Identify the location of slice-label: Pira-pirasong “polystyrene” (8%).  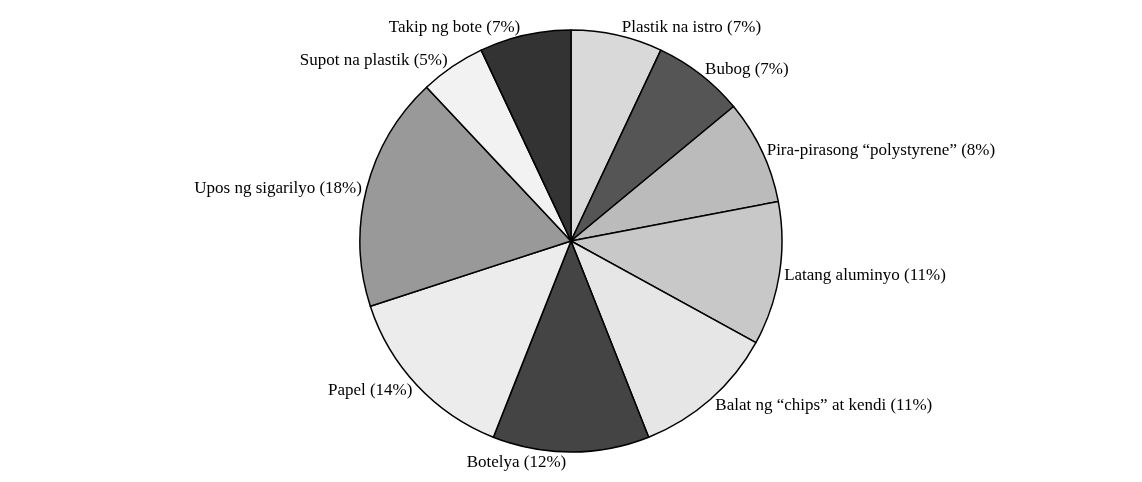
(881, 149).